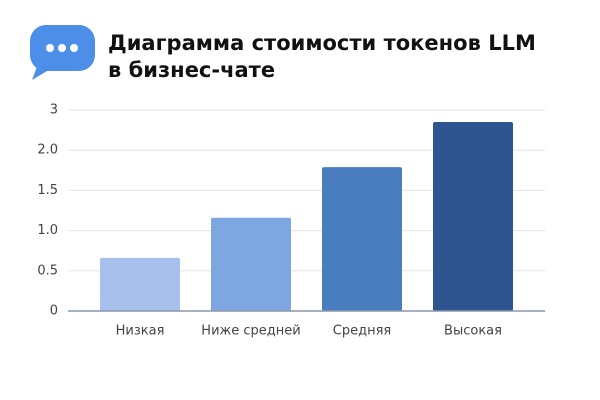 This screenshot has width=600, height=400. I want to click on y-tick-label: 1.5, so click(47, 190).